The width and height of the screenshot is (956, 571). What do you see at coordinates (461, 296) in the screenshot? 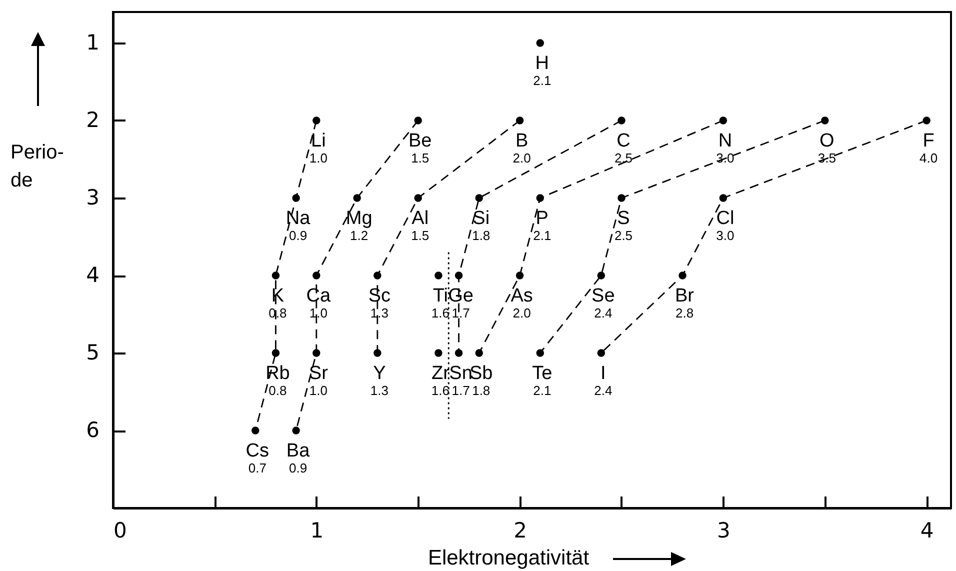
I see `annotation: Ge` at bounding box center [461, 296].